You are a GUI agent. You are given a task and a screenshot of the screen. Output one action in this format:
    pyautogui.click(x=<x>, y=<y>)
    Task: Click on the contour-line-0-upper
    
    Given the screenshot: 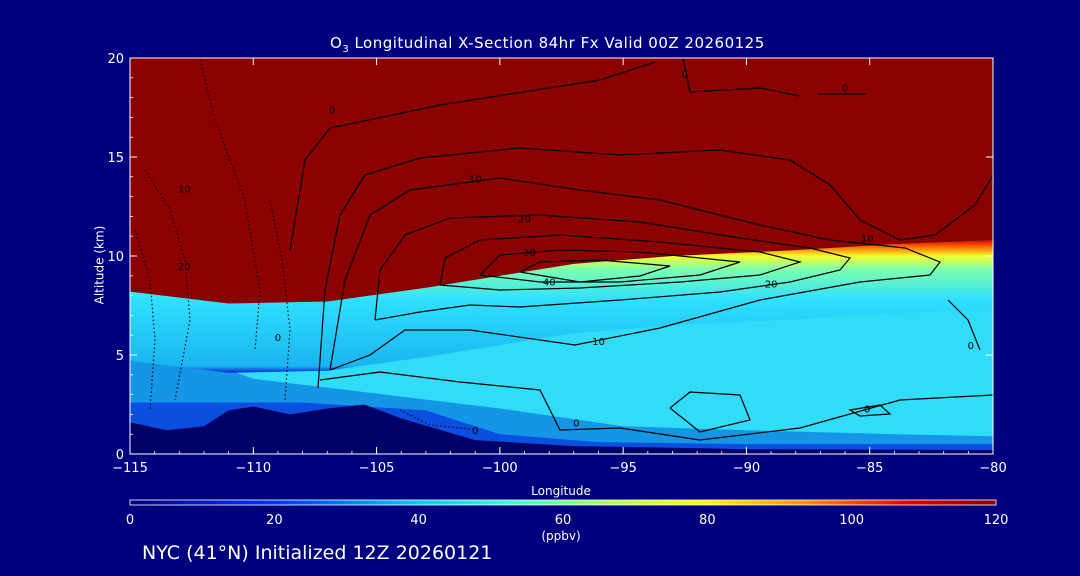 What is the action you would take?
    pyautogui.click(x=472, y=156)
    